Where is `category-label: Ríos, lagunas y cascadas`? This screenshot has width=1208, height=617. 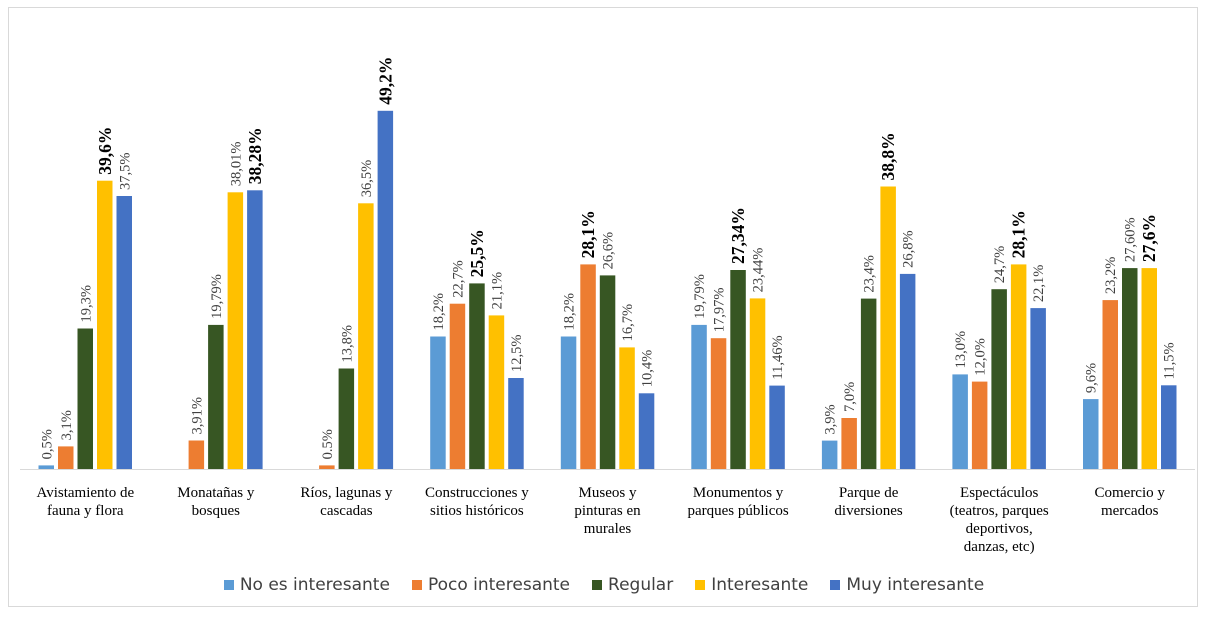
category-label: Ríos, lagunas y cascadas is located at coordinates (346, 502).